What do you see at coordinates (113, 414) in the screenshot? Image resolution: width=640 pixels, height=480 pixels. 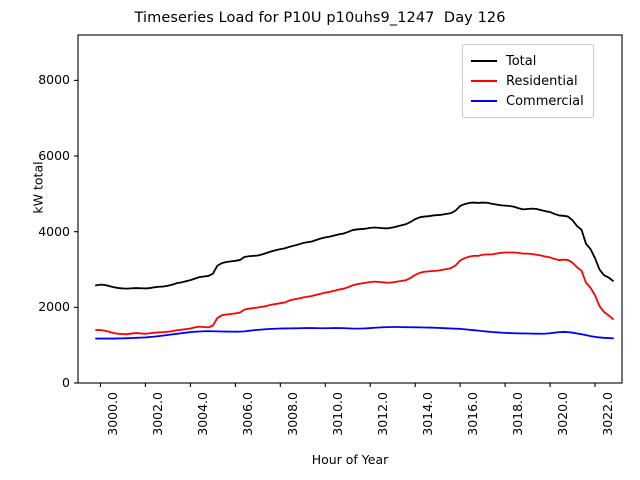 I see `x-tick-label: 3000.0` at bounding box center [113, 414].